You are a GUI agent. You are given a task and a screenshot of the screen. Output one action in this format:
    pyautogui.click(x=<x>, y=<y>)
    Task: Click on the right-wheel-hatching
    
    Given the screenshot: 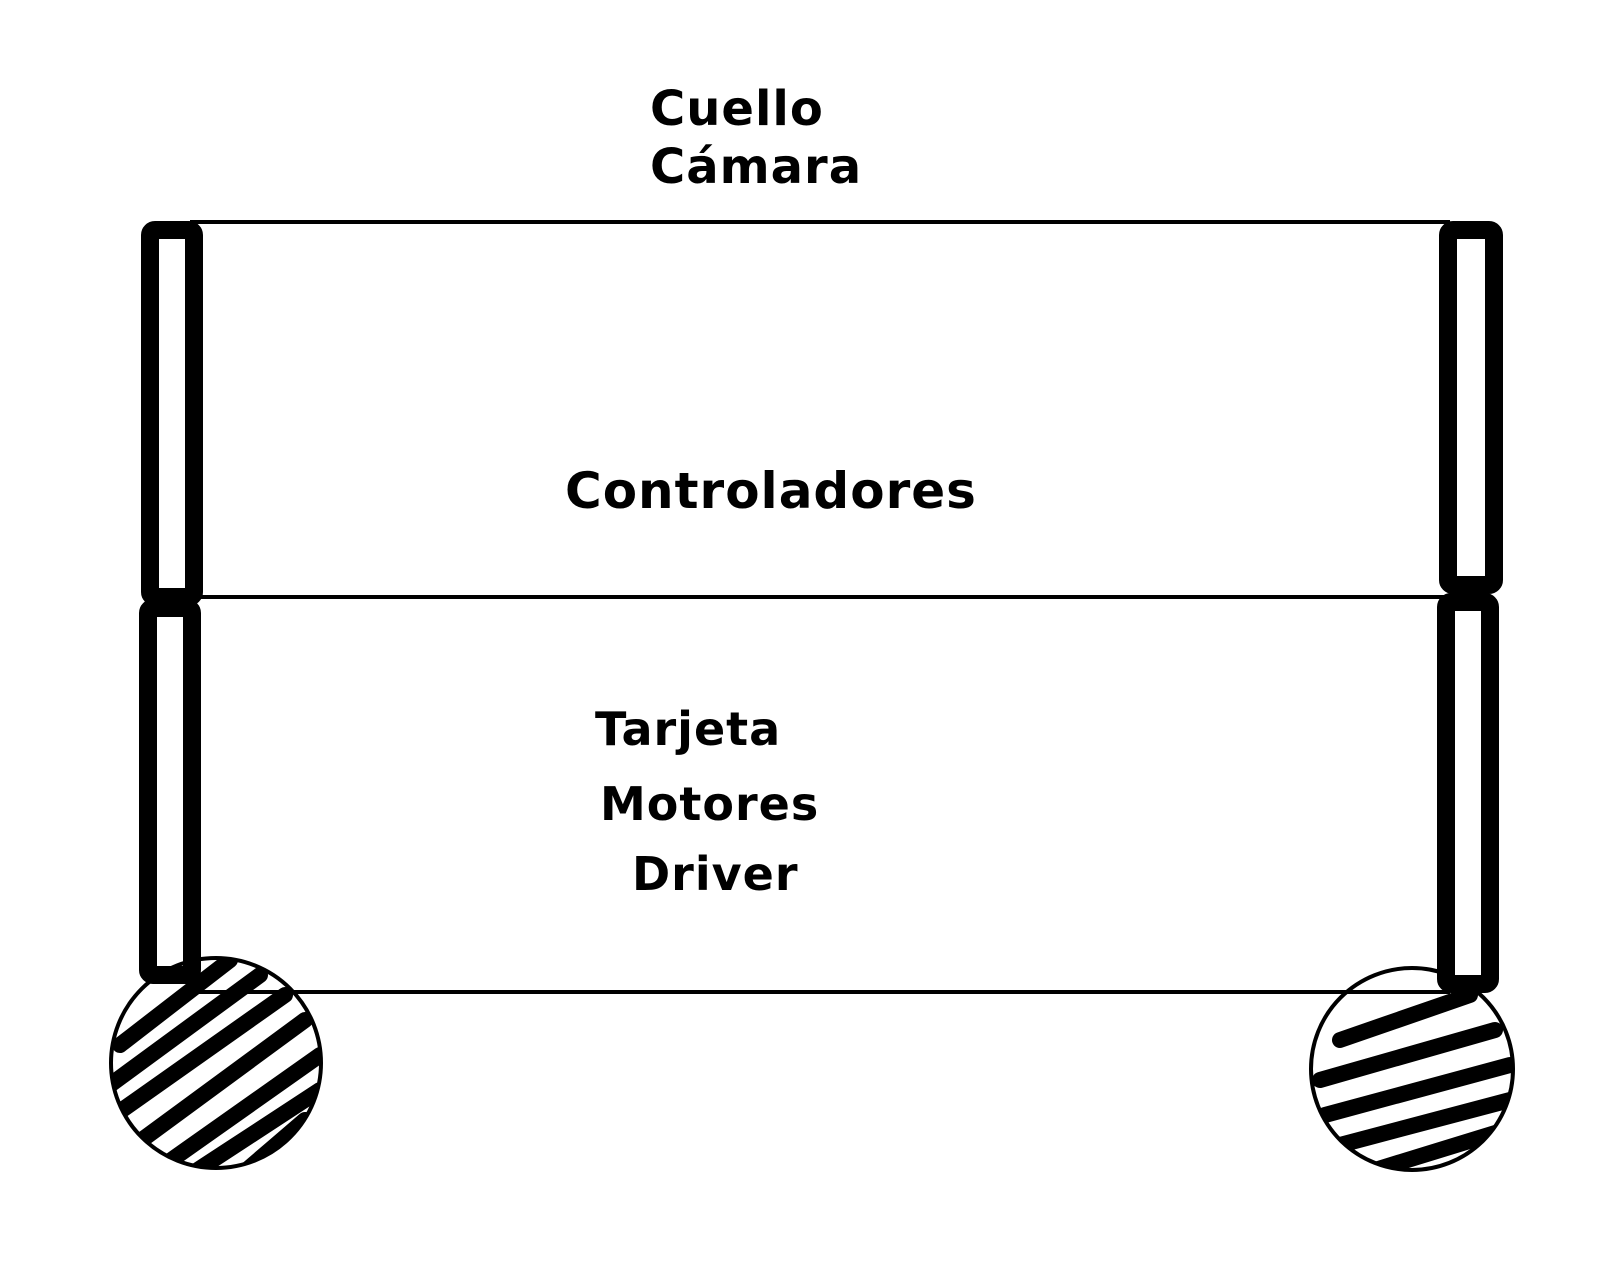 What is the action you would take?
    pyautogui.click(x=1412, y=1078)
    